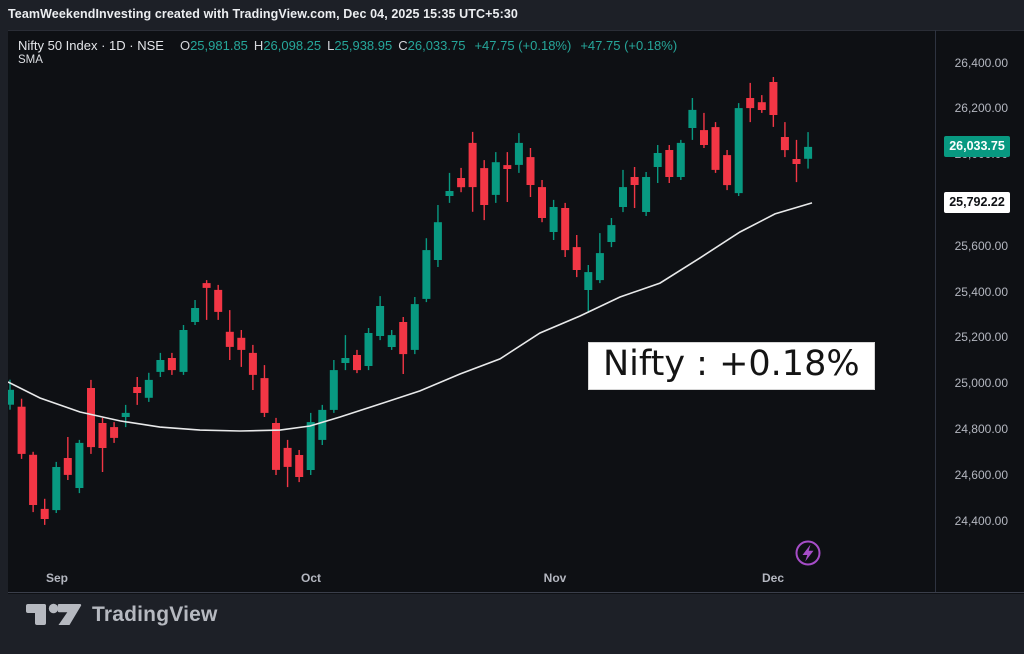  Describe the element at coordinates (403, 45) in the screenshot. I see `close-label: C` at that location.